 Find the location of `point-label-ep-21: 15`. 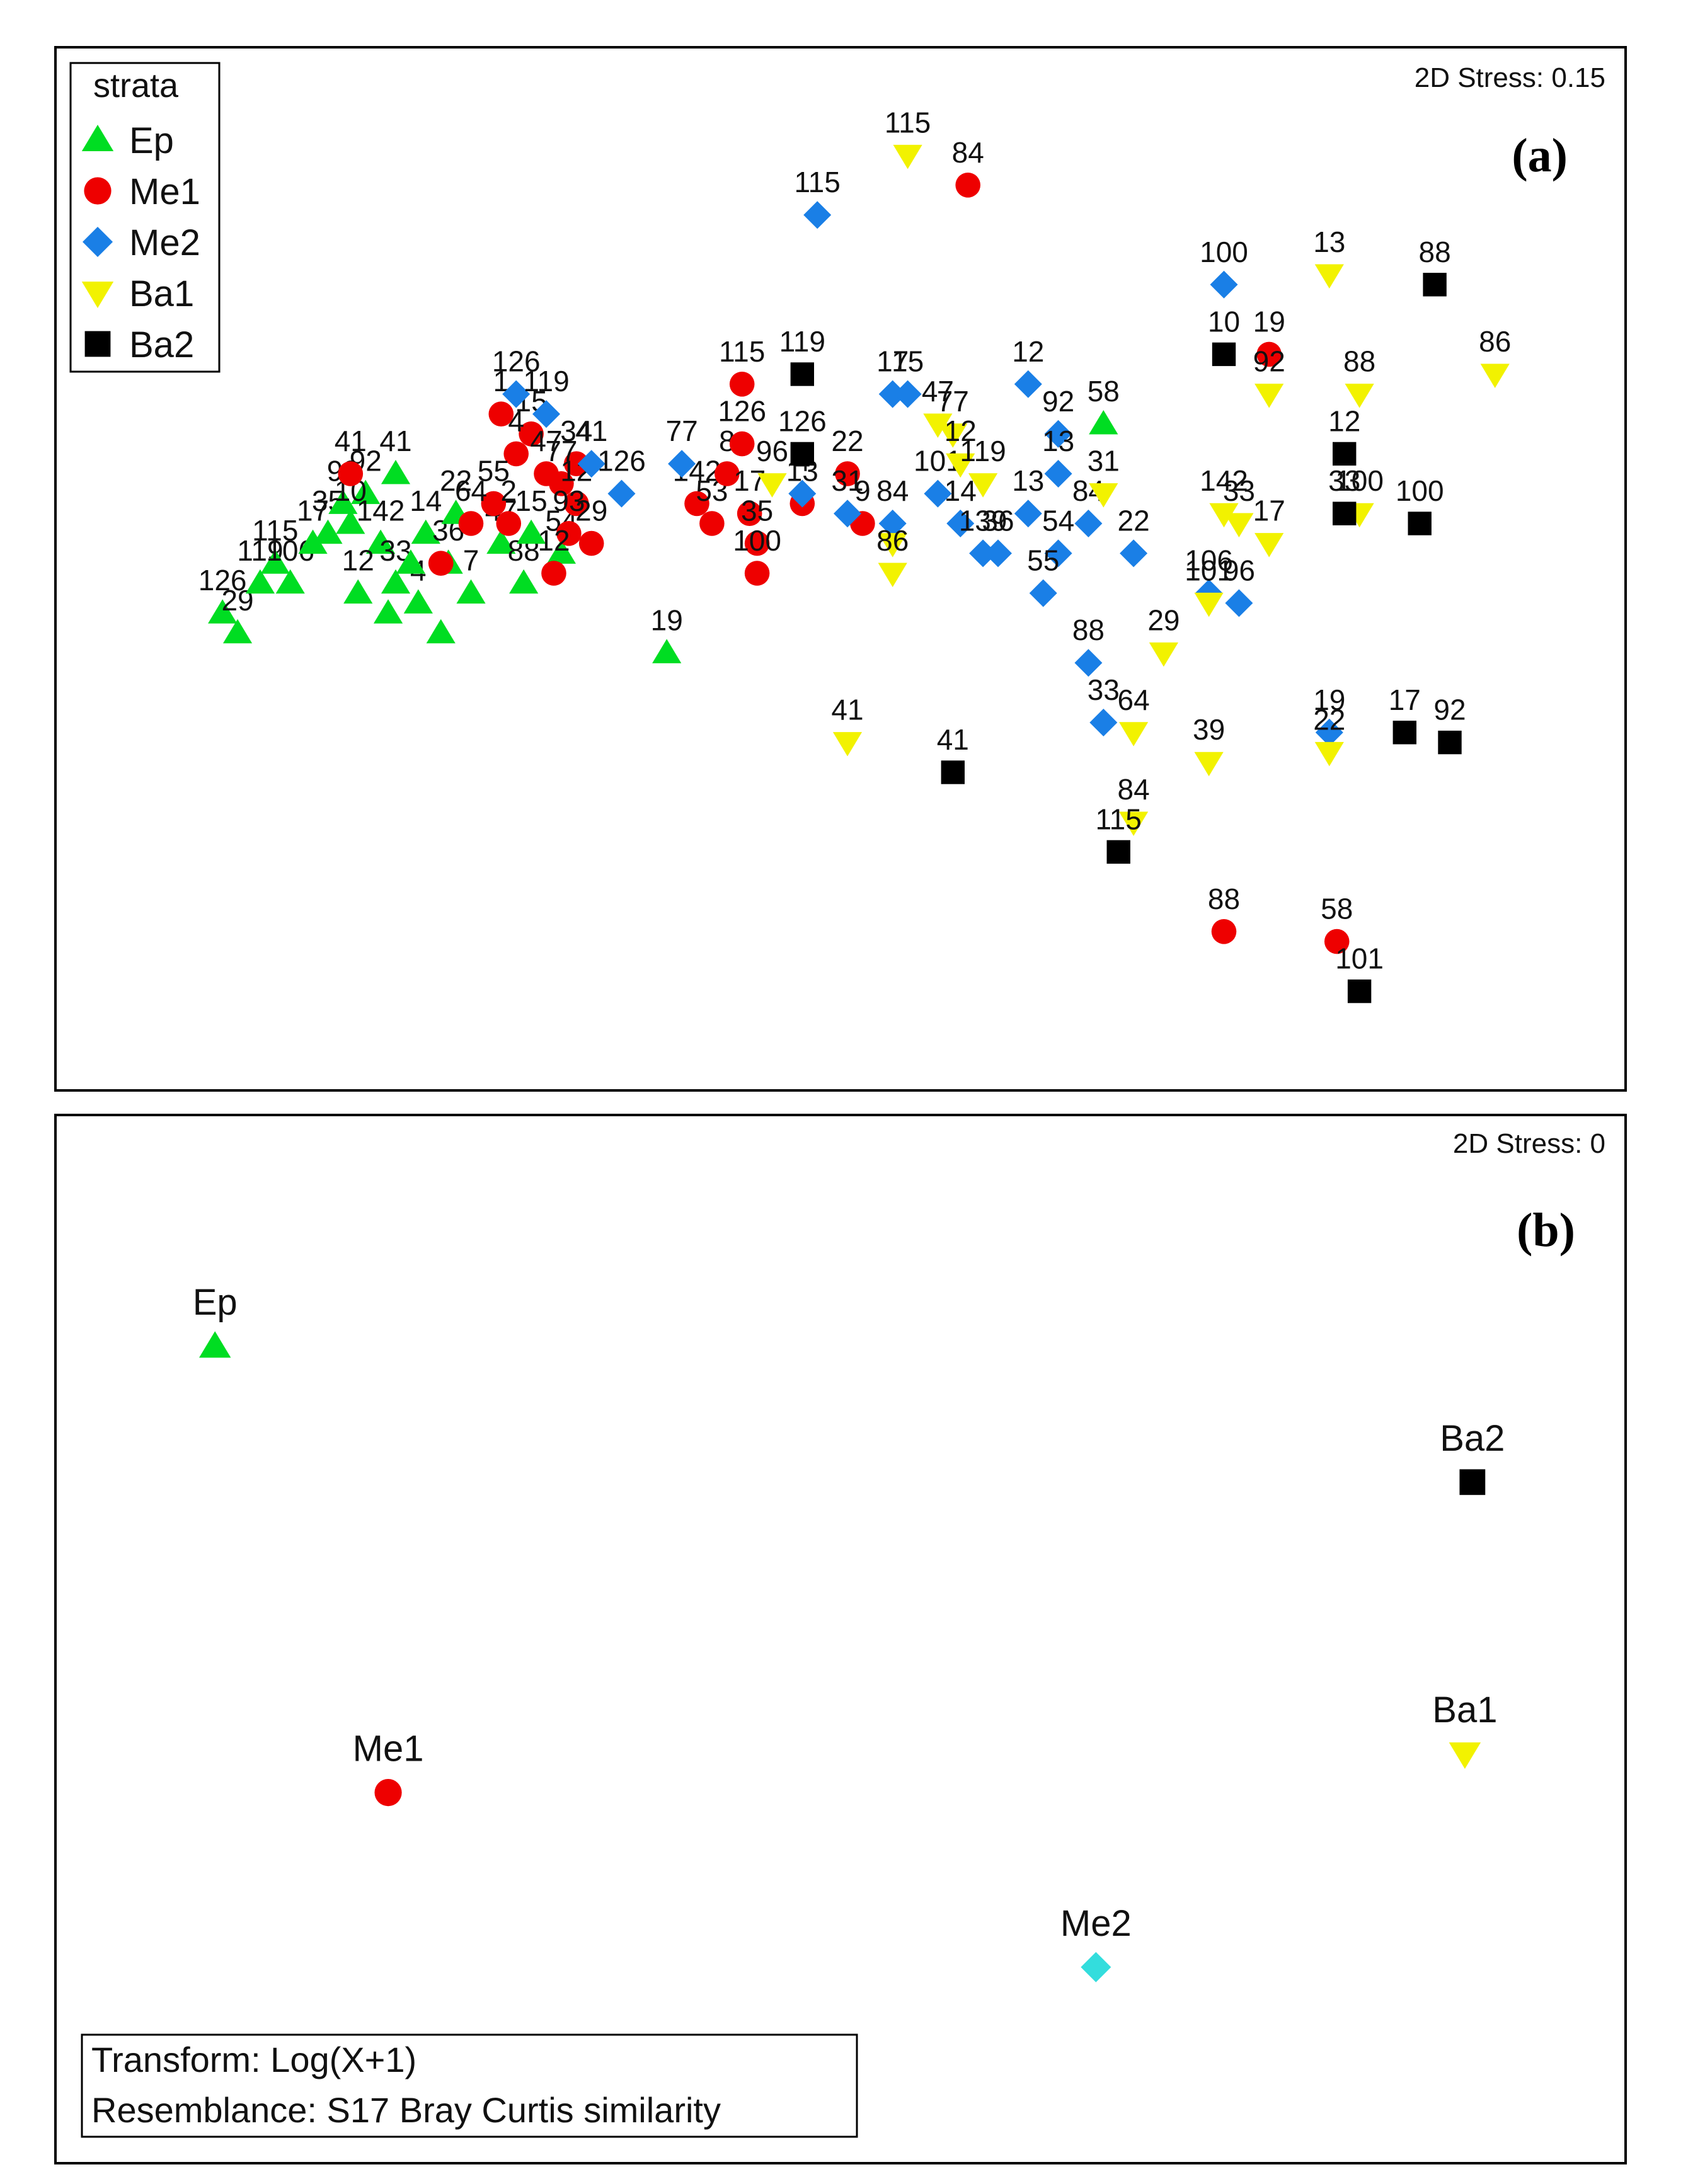

point-label-ep-21: 15 is located at coordinates (532, 500).